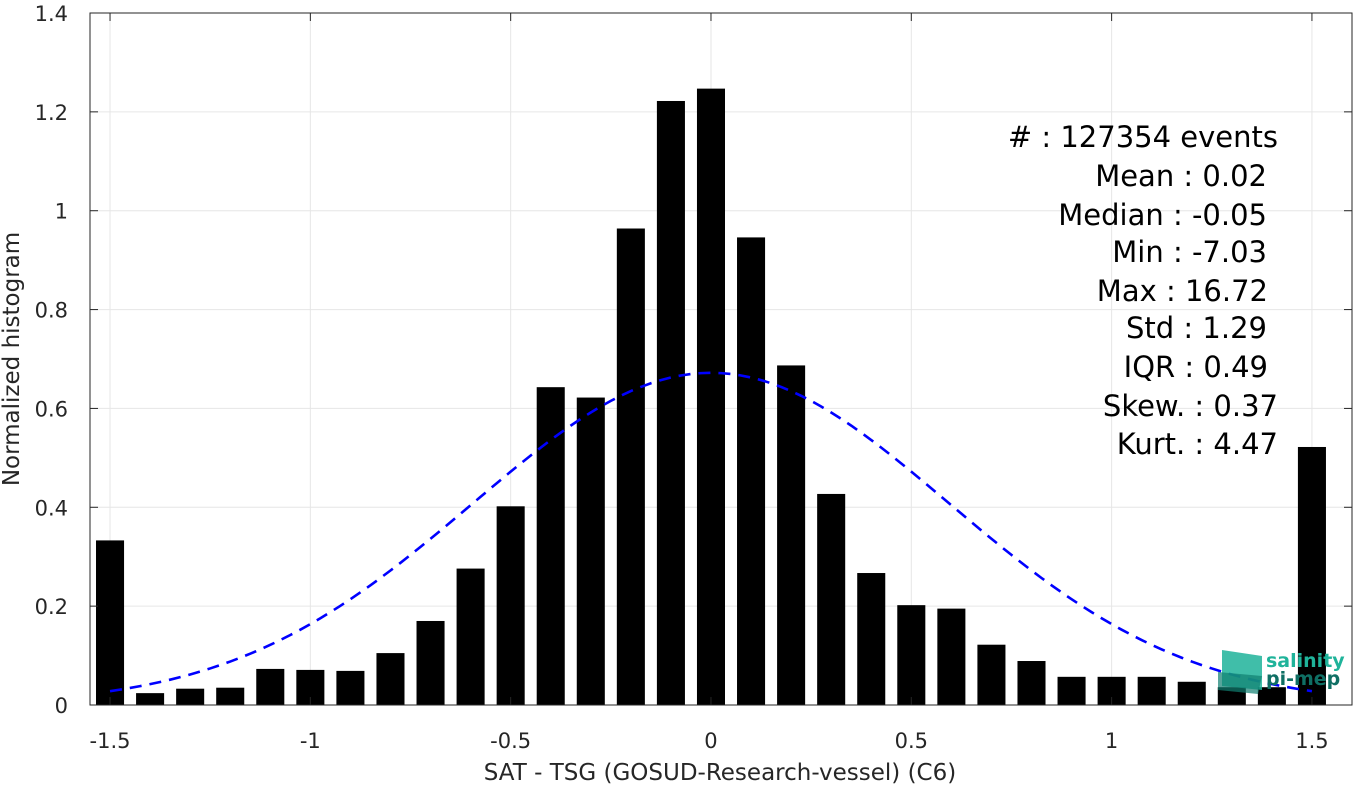 The image size is (1367, 785). I want to click on stat-value: 4.47, so click(1241, 444).